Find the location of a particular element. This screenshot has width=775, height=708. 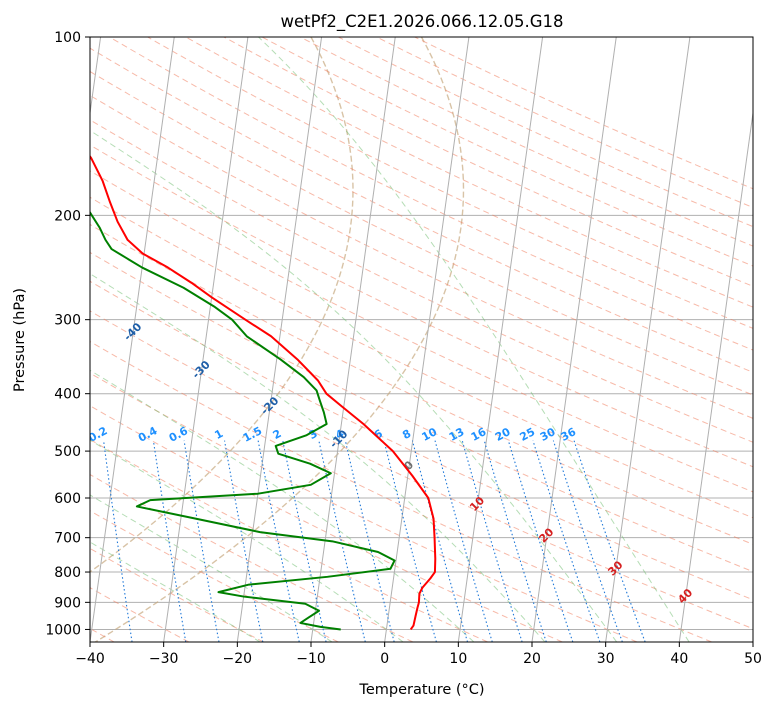

mixing-ratio-label: 30 is located at coordinates (548, 434).